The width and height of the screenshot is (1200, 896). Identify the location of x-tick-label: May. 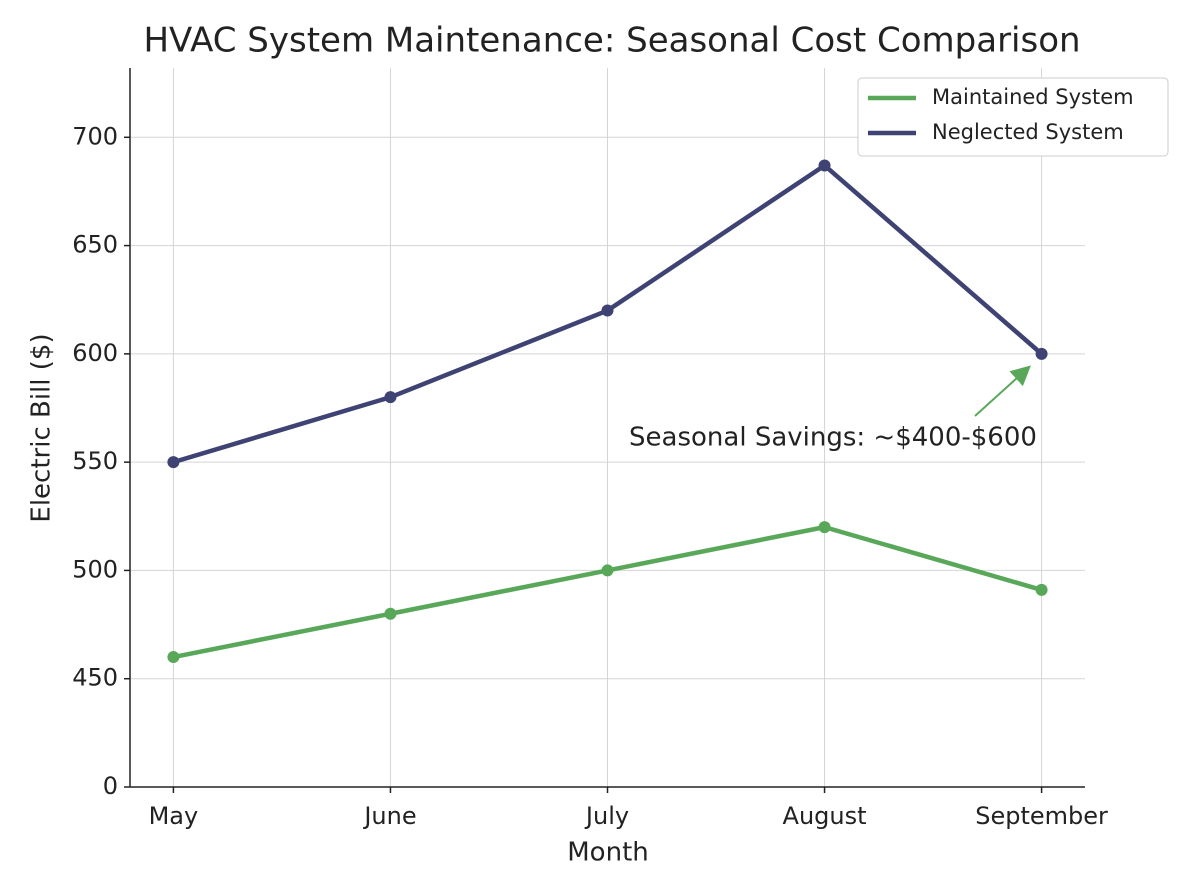
(174, 816).